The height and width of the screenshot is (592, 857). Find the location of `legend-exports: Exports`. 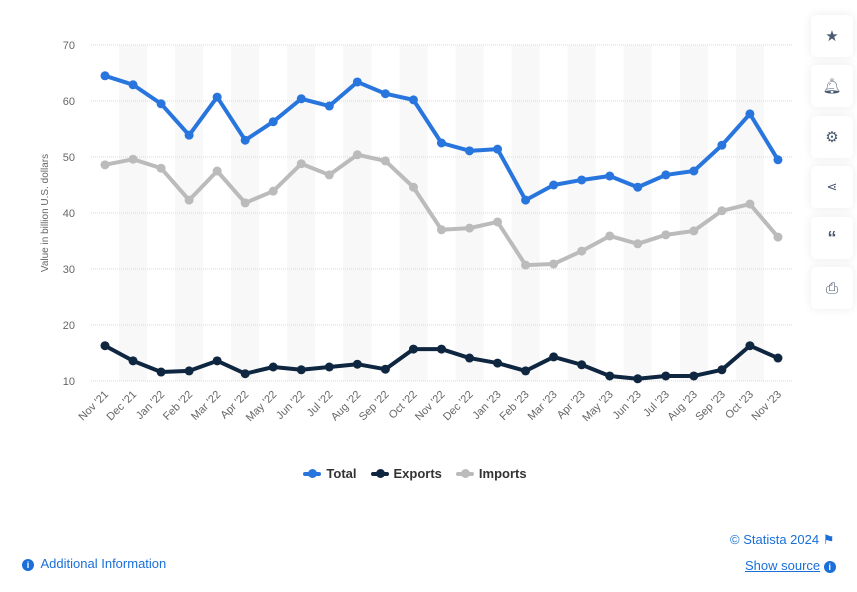

legend-exports: Exports is located at coordinates (406, 473).